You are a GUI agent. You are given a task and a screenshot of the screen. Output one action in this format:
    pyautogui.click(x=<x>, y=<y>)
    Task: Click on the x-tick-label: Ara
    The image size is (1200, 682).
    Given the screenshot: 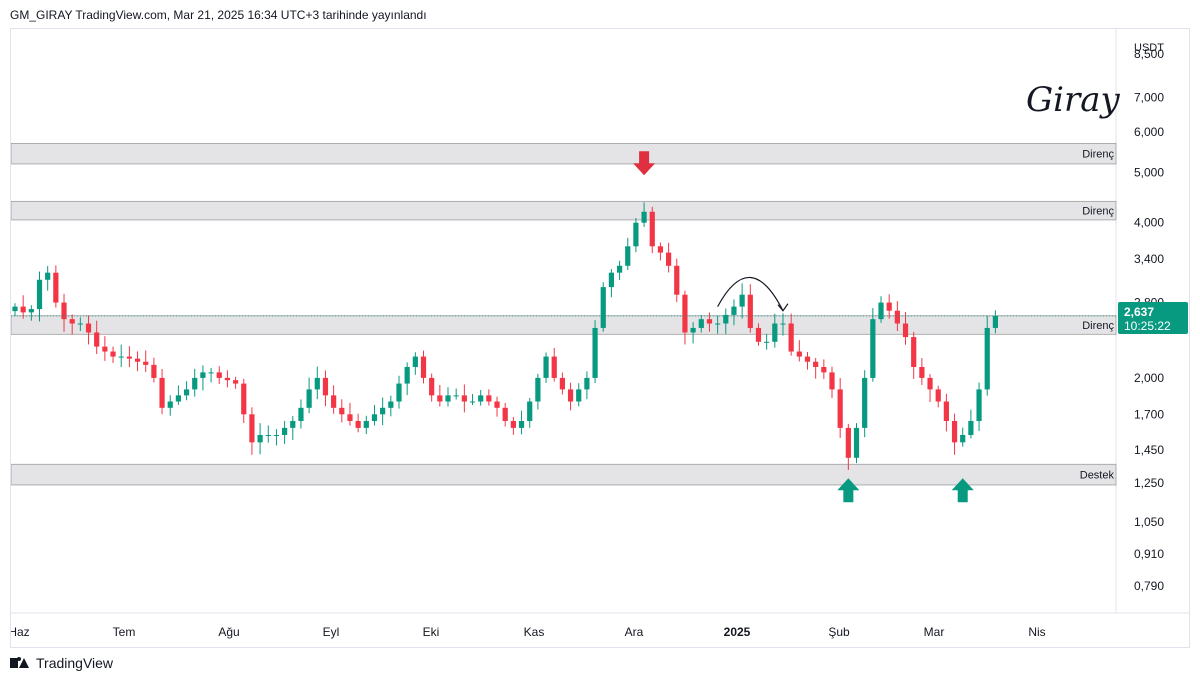 What is the action you would take?
    pyautogui.click(x=634, y=632)
    